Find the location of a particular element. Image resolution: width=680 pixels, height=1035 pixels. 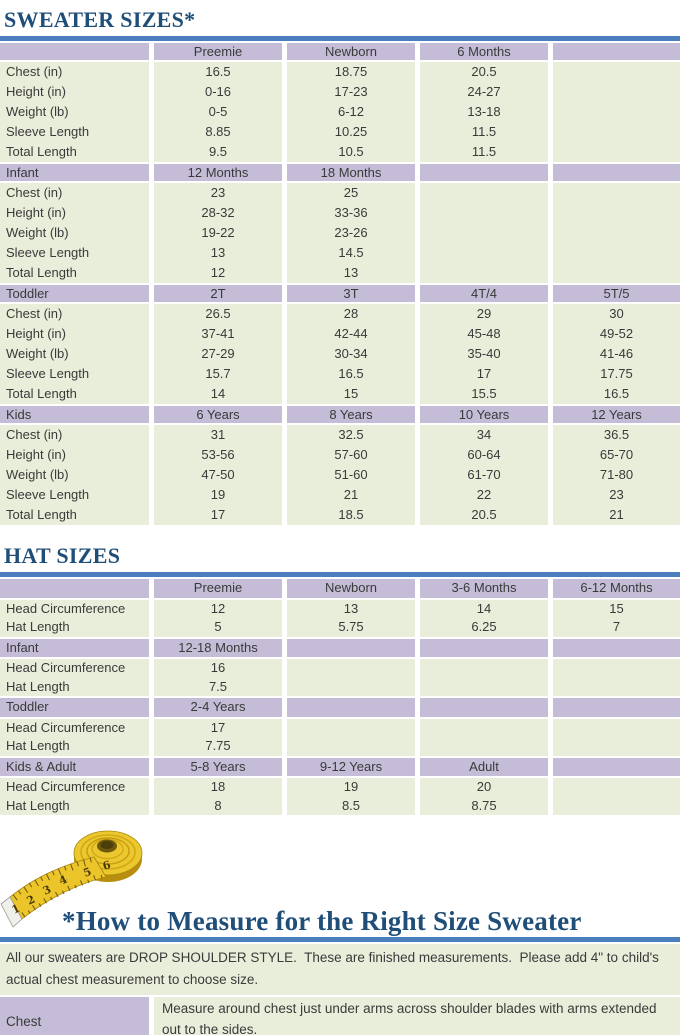

value-cell: 7 is located at coordinates (616, 627).